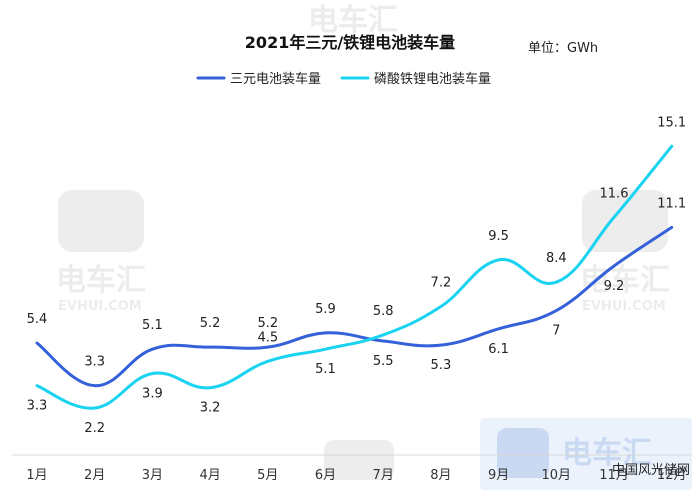  Describe the element at coordinates (563, 48) in the screenshot. I see `unit-label: 单位：GWh` at that location.